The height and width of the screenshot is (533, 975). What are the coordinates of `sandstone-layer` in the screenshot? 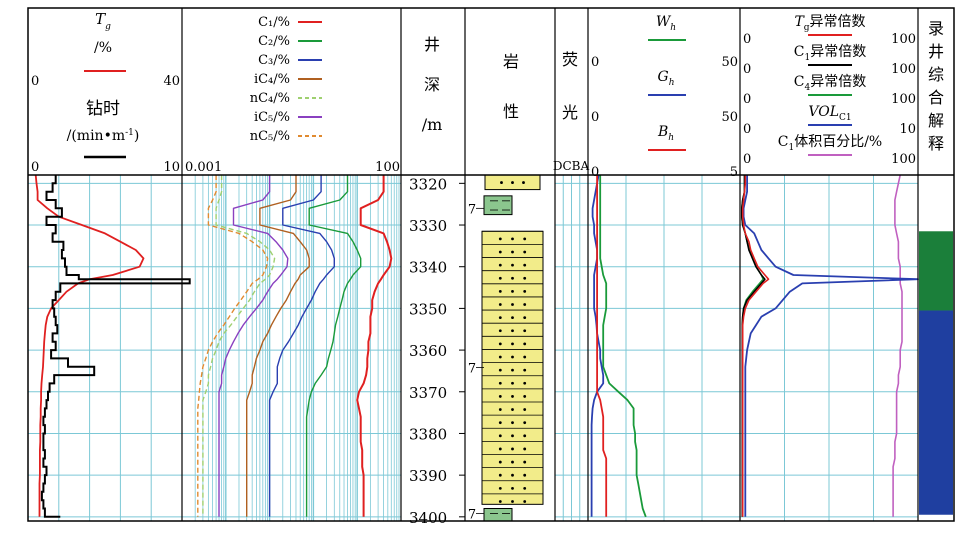 It's located at (512, 367).